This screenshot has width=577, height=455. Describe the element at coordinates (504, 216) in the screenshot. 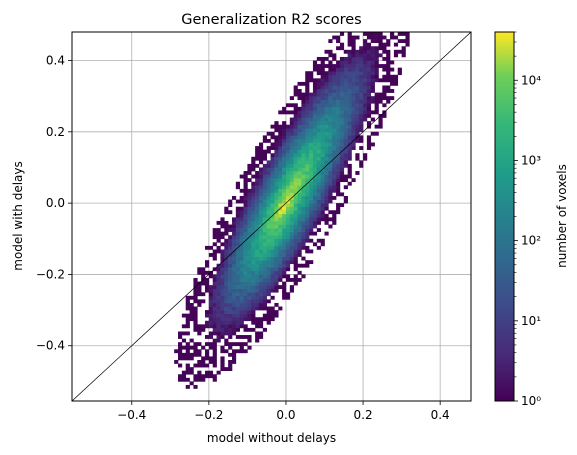

I see `colorbar` at that location.